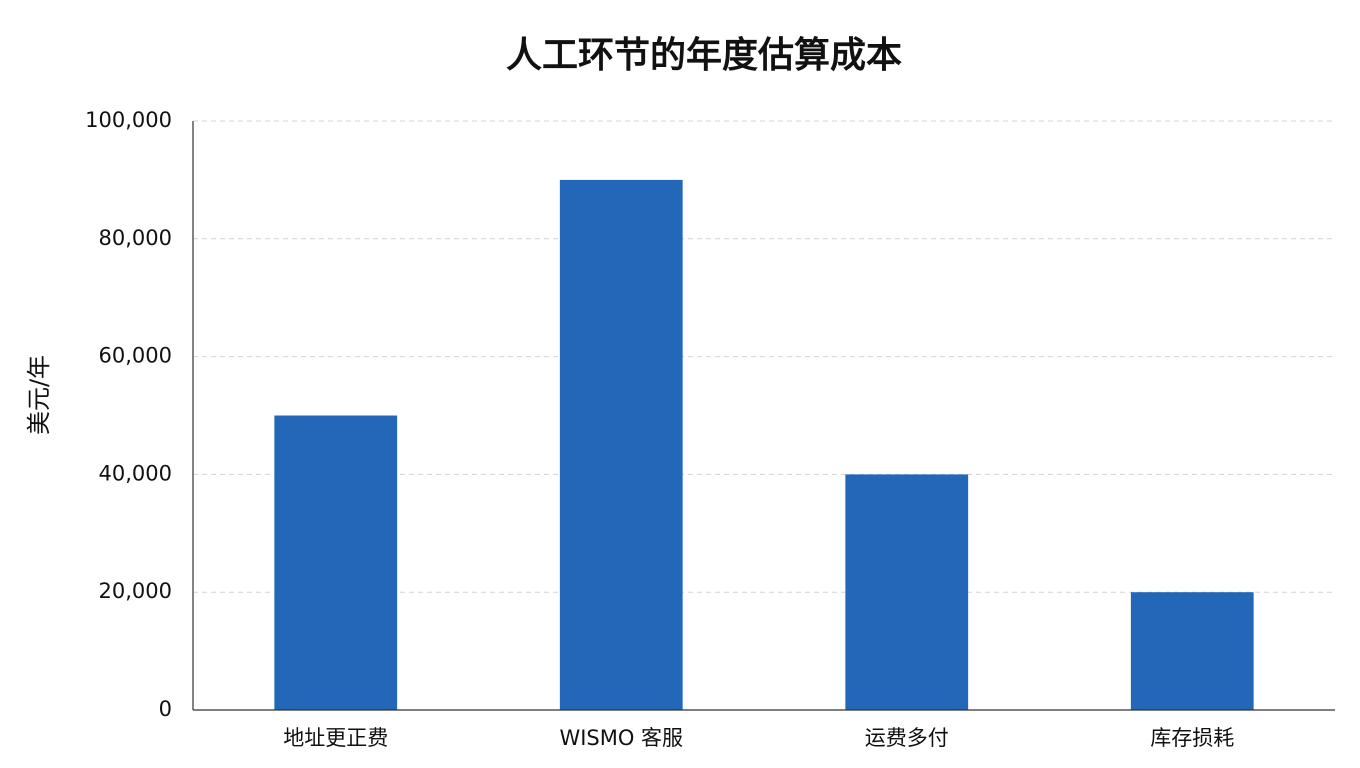  Describe the element at coordinates (621, 738) in the screenshot. I see `x-tick-label: WISMO 客服` at that location.